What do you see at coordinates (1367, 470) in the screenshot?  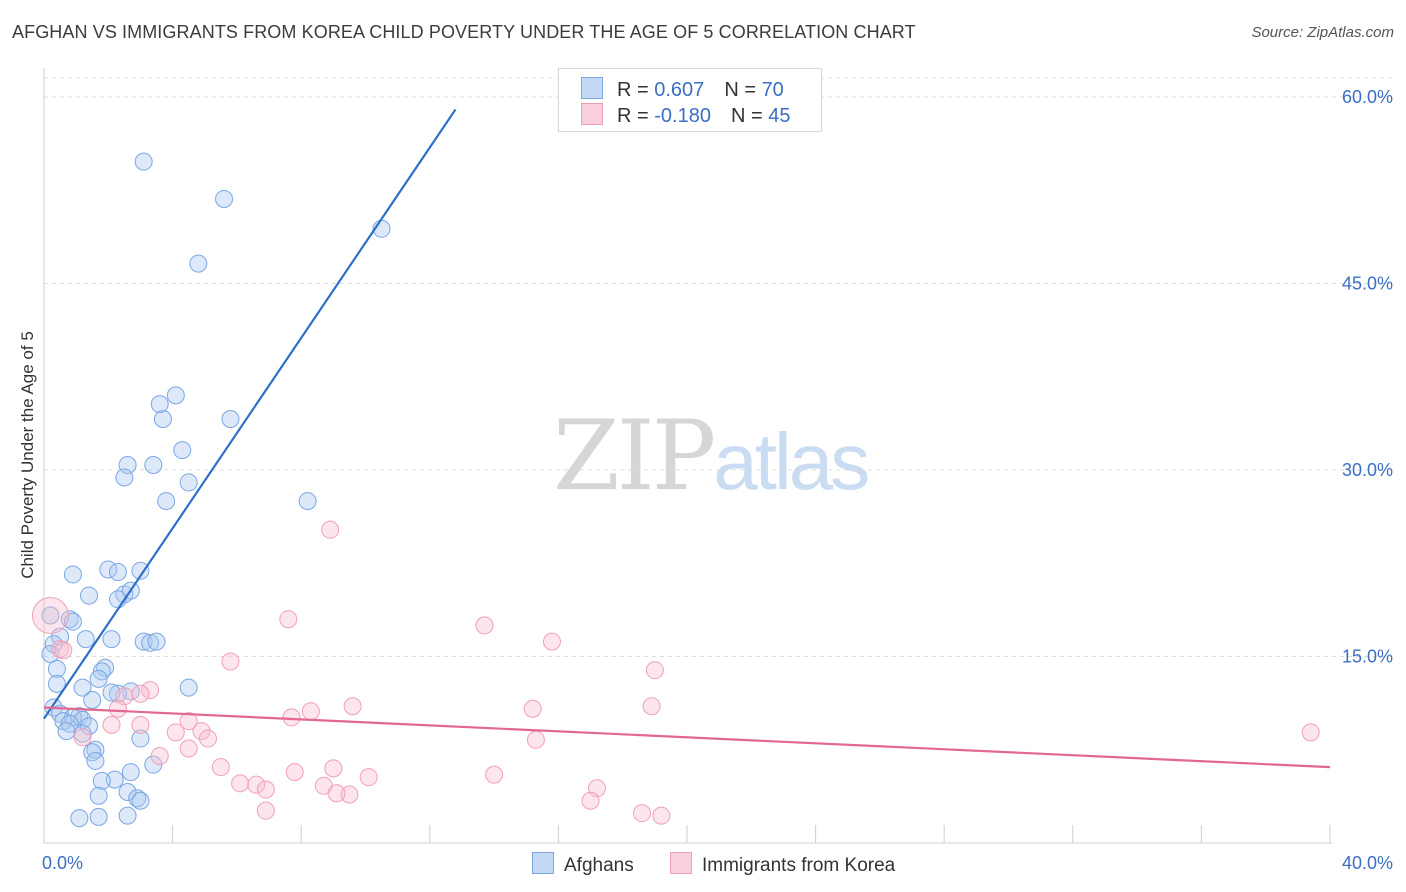 I see `y-tick-label-1: 30.0%` at bounding box center [1367, 470].